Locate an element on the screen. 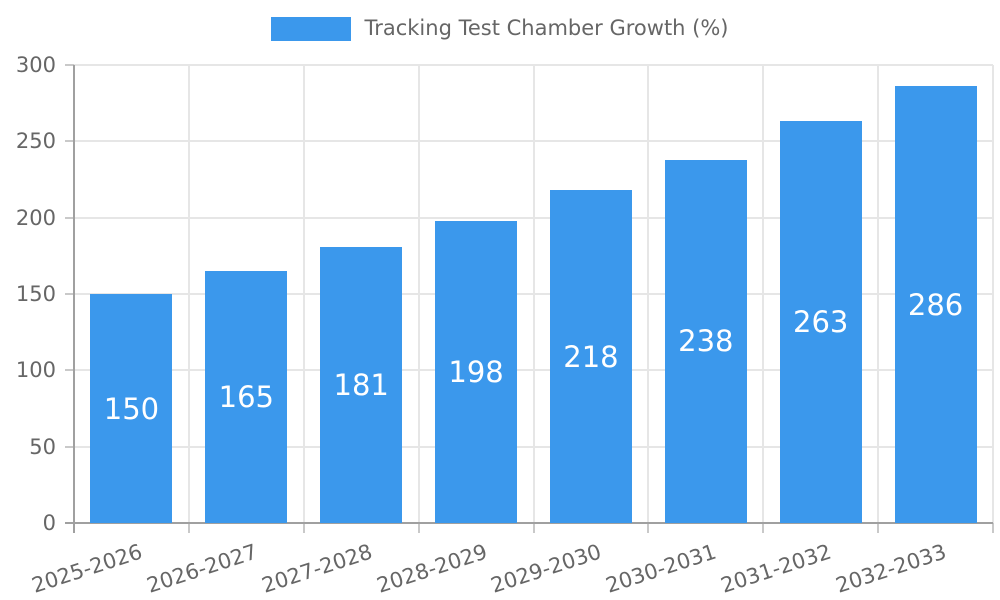 The width and height of the screenshot is (1000, 600). x-axis-tick-label: 2028-2029 is located at coordinates (431, 568).